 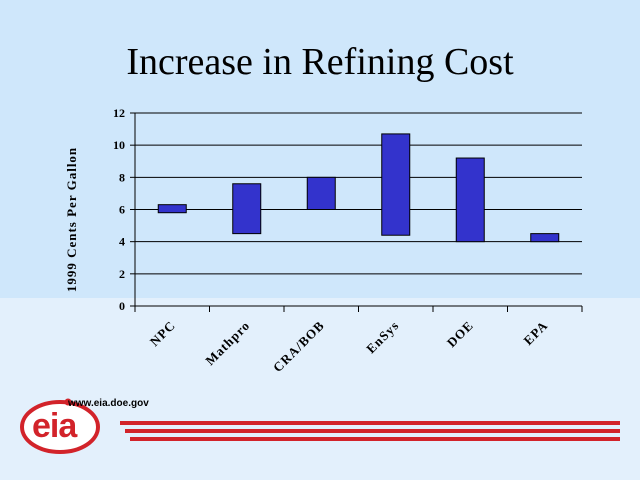 I want to click on bar-epa, so click(x=545, y=238).